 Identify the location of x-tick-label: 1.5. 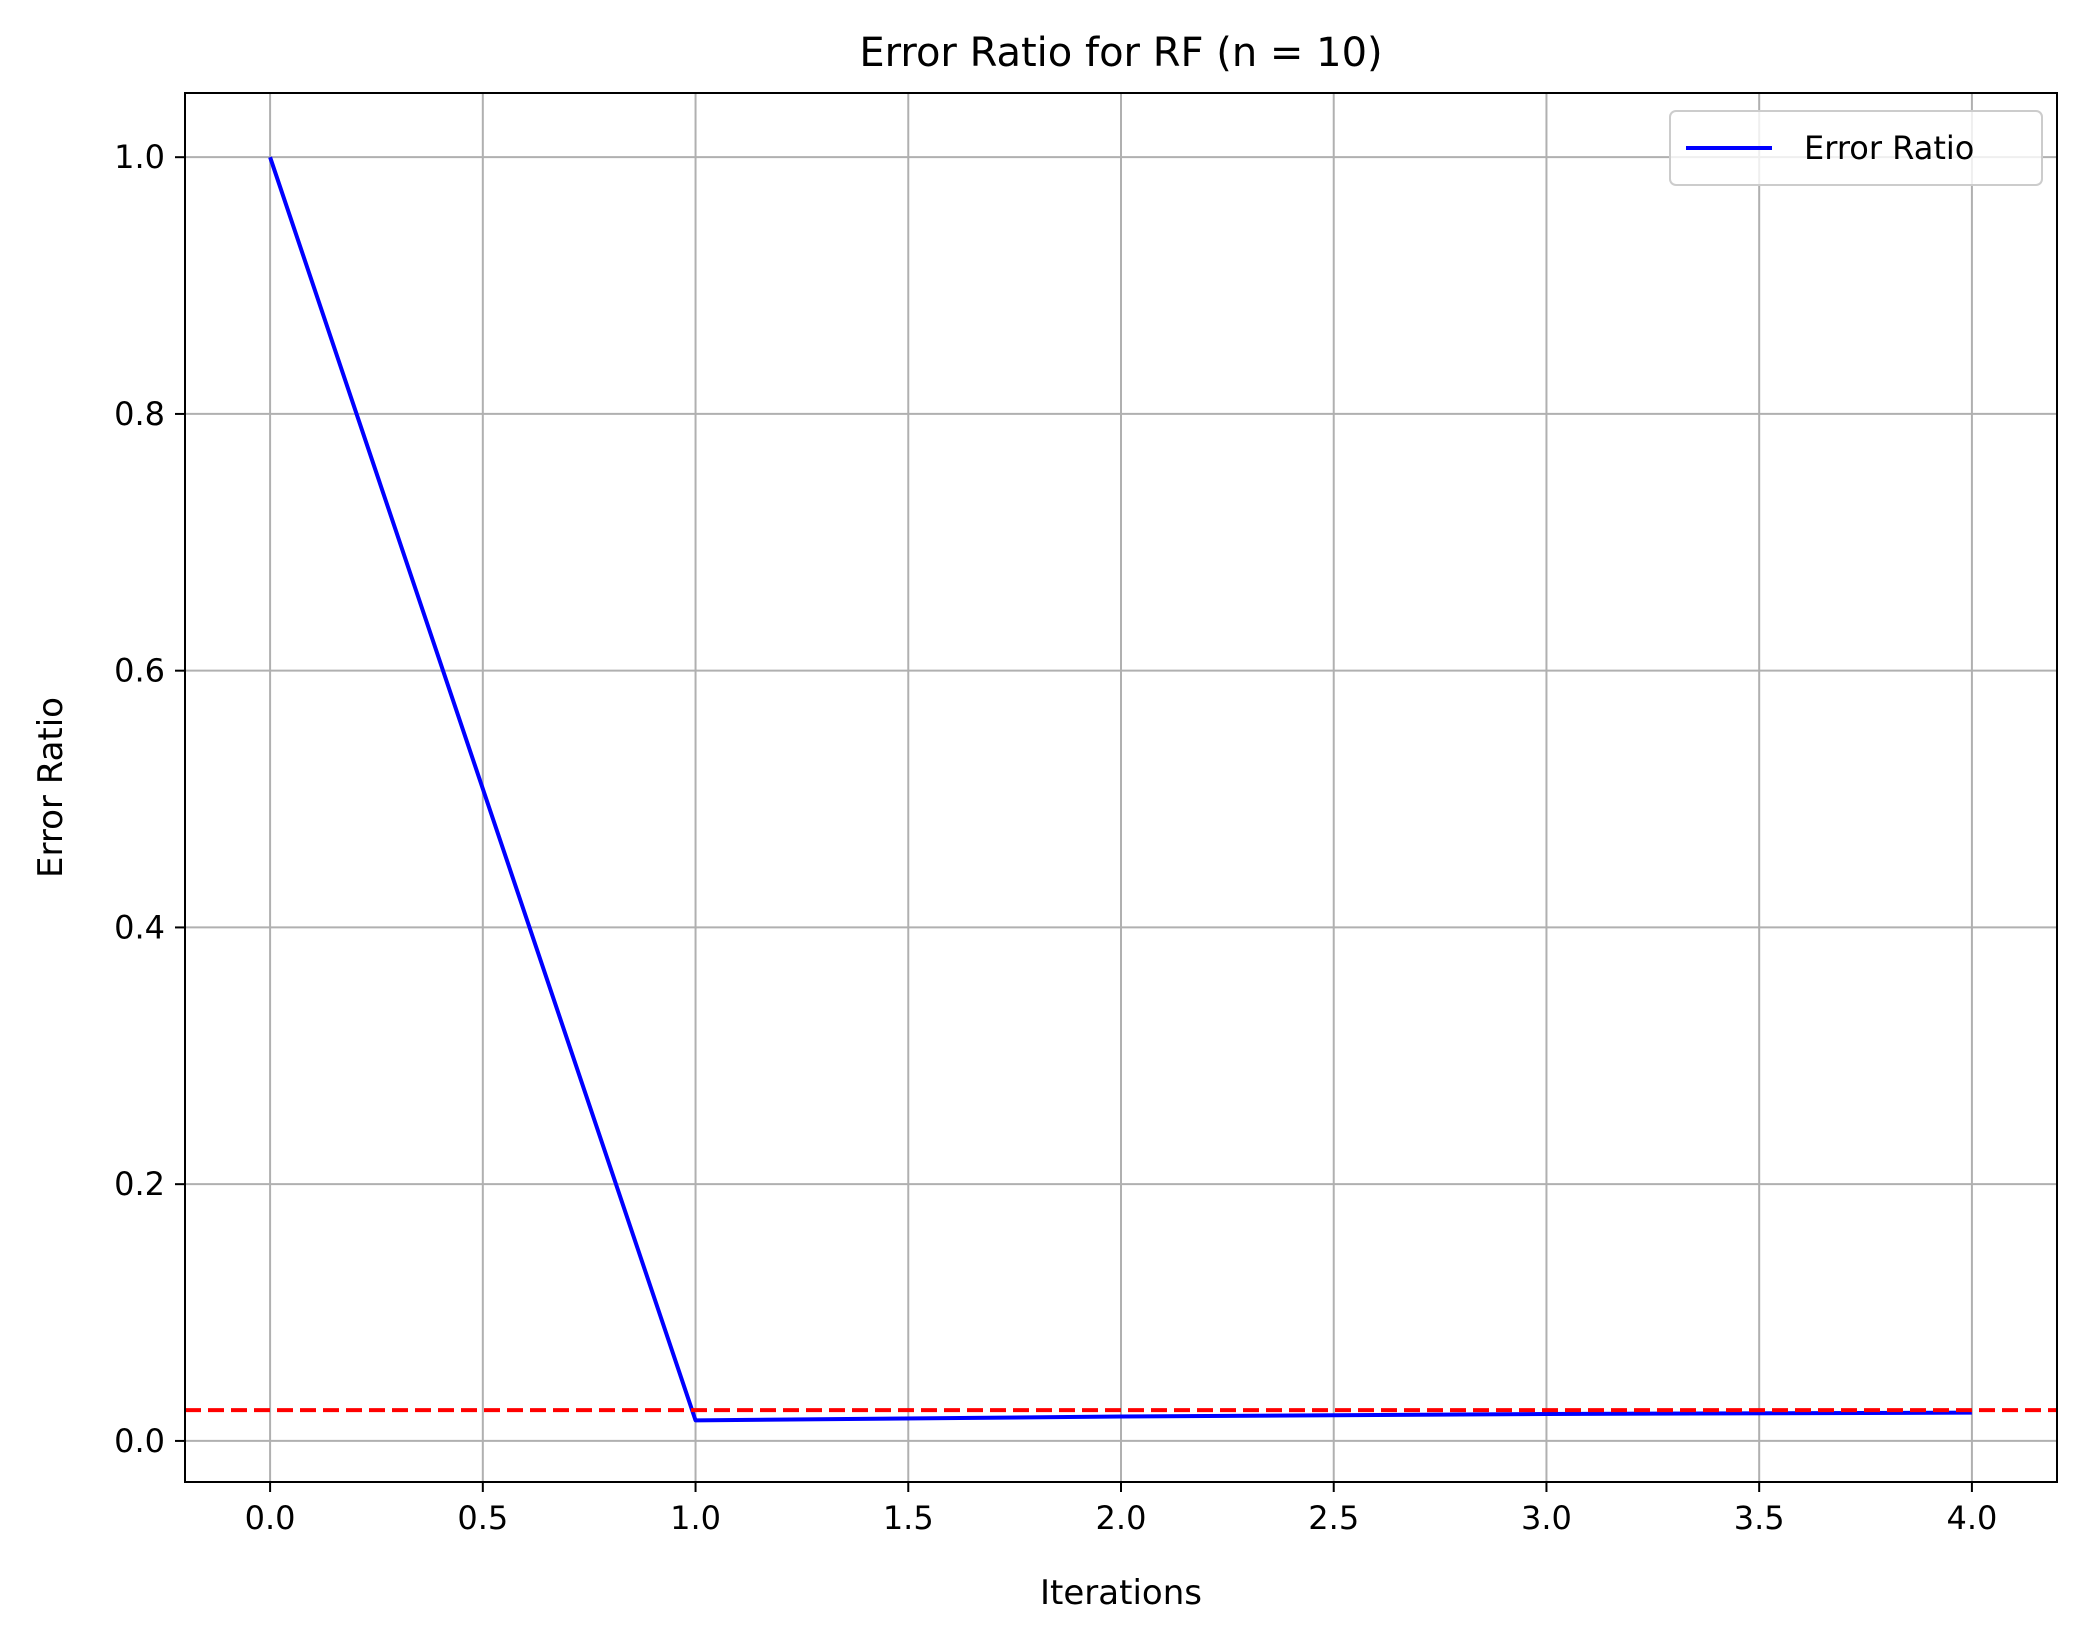
(908, 1518).